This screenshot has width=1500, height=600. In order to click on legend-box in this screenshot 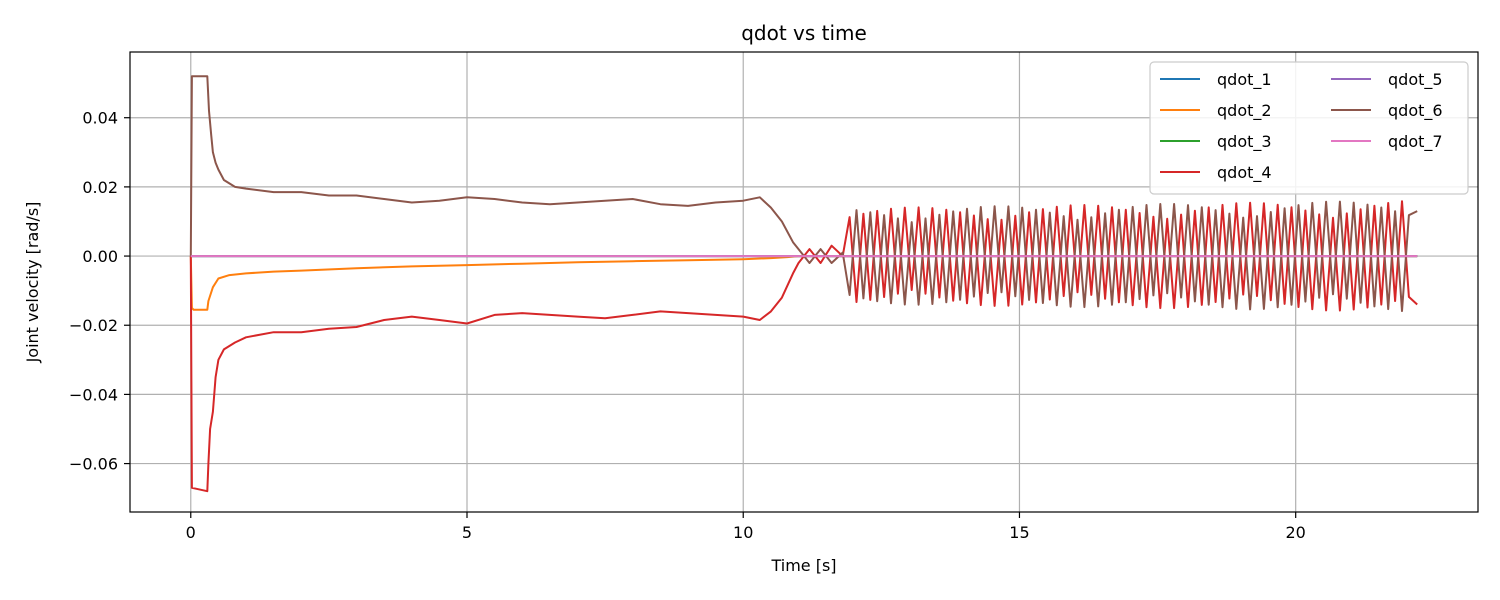, I will do `click(1309, 128)`.